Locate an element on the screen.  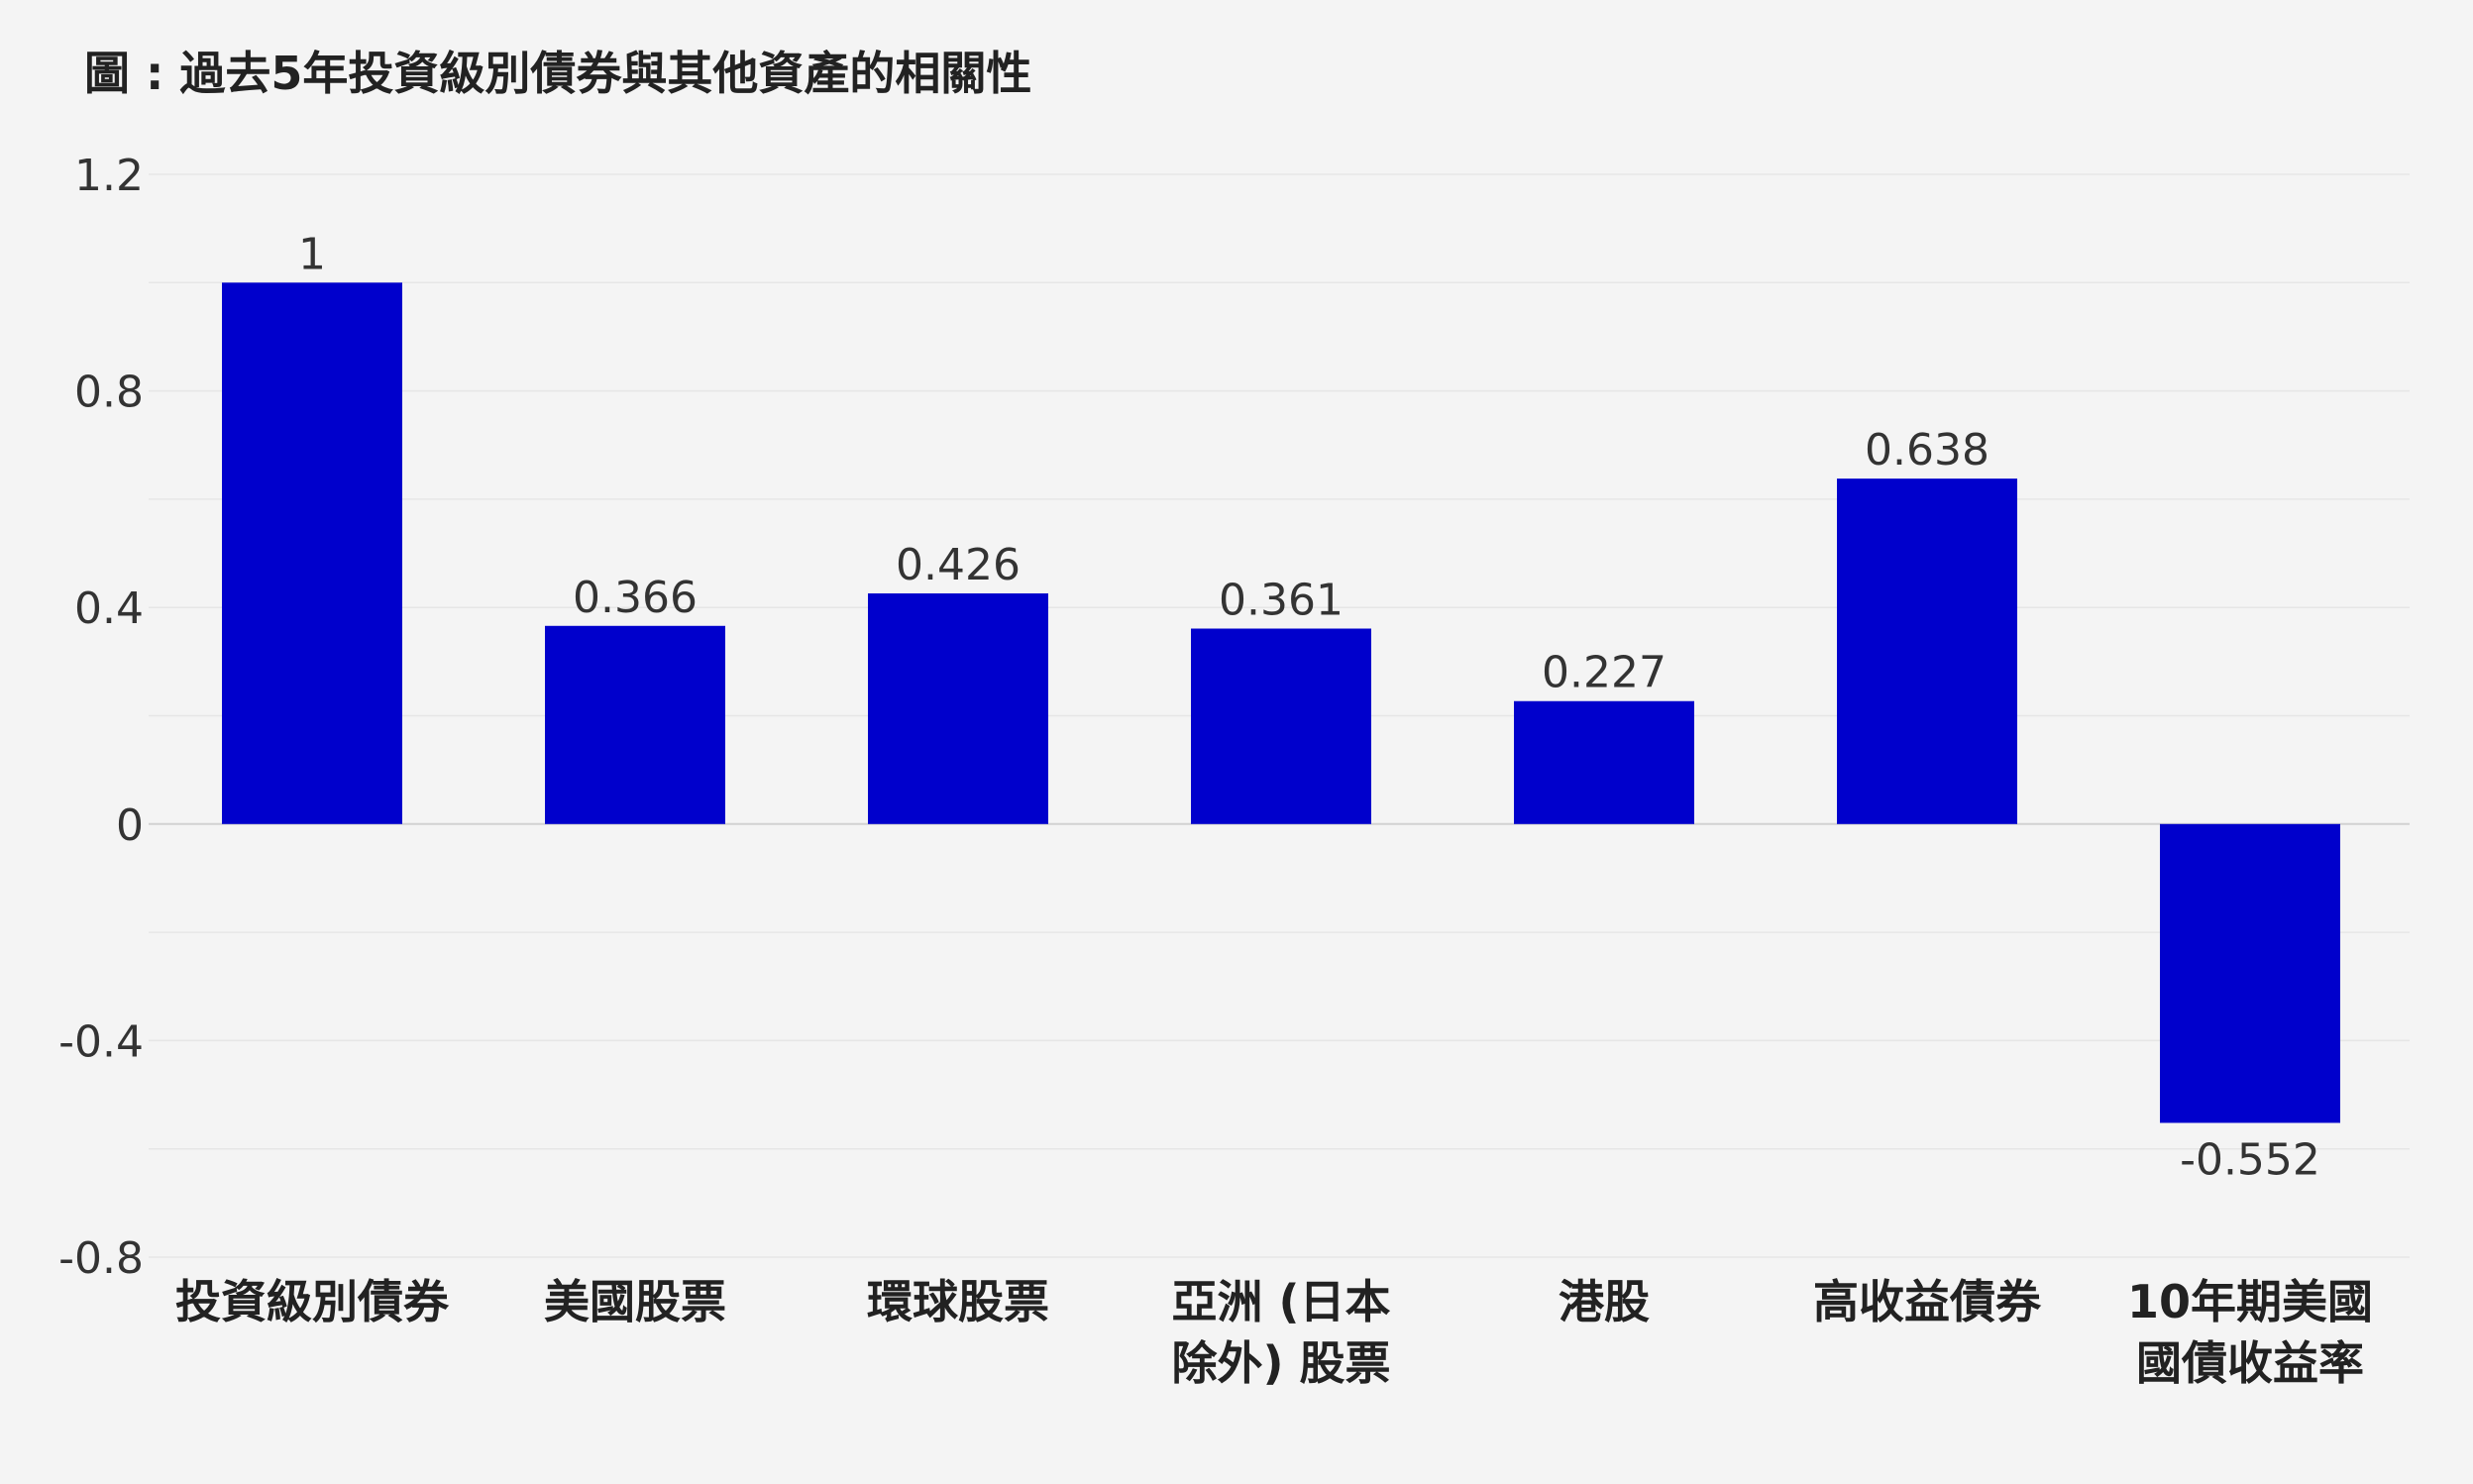
y-tick-label: 0.4 is located at coordinates (109, 608).